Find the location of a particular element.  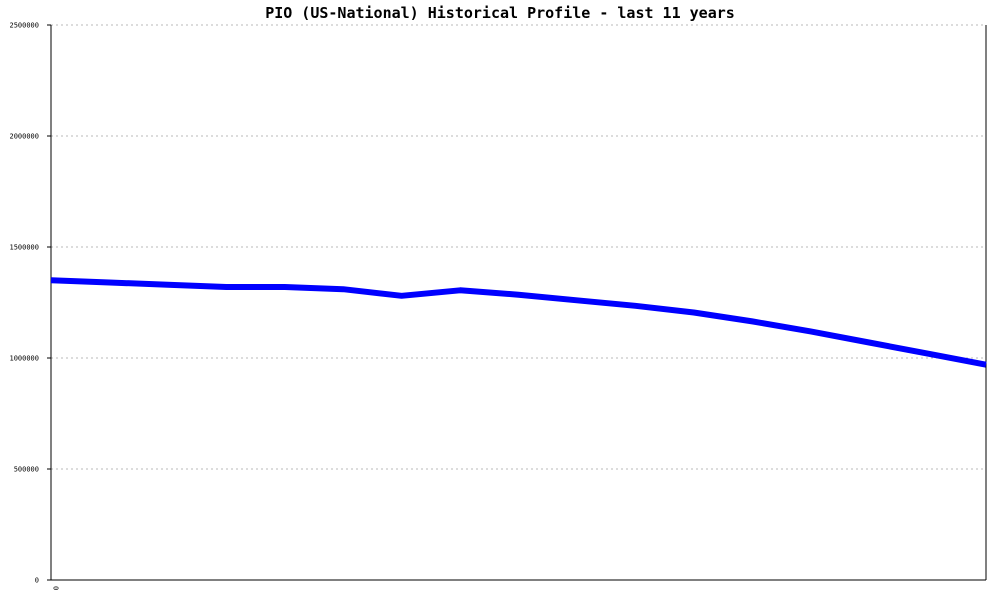

y-tick-labels: 0 500000 1000000 1500000 2000000 2500000 is located at coordinates (30, 303).